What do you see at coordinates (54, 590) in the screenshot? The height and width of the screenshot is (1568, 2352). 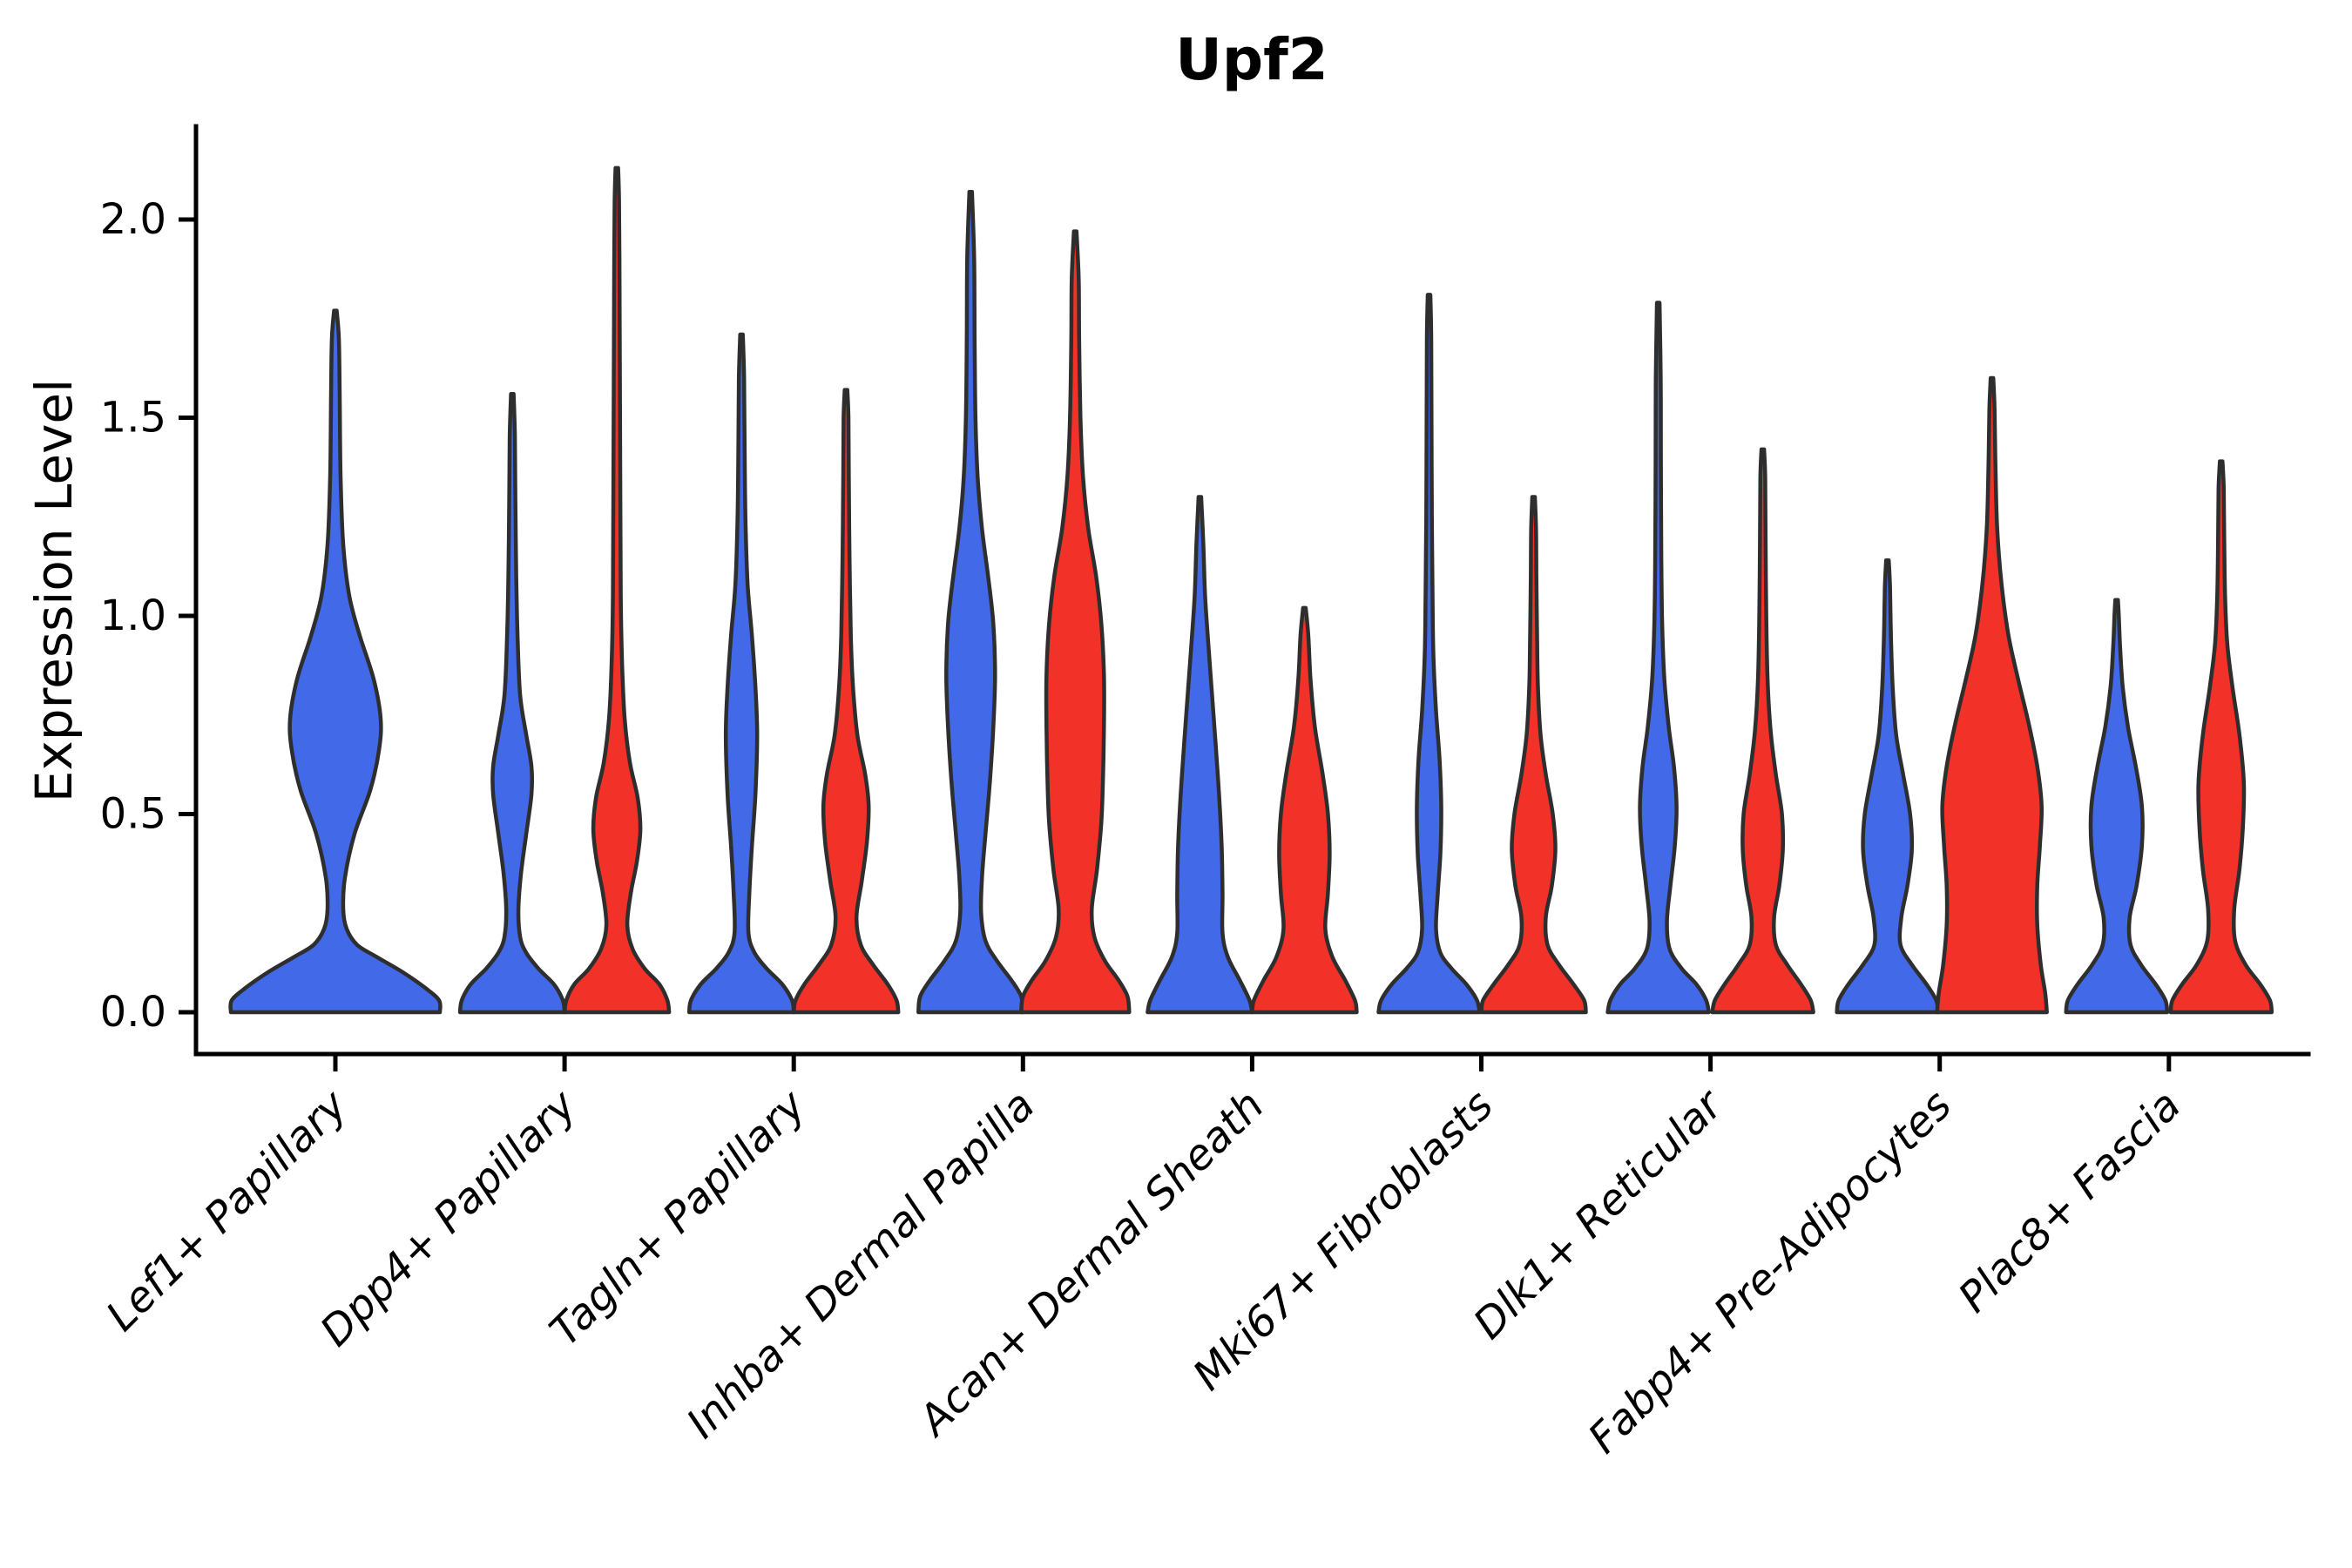 I see `y-axis-label: Expression Level` at bounding box center [54, 590].